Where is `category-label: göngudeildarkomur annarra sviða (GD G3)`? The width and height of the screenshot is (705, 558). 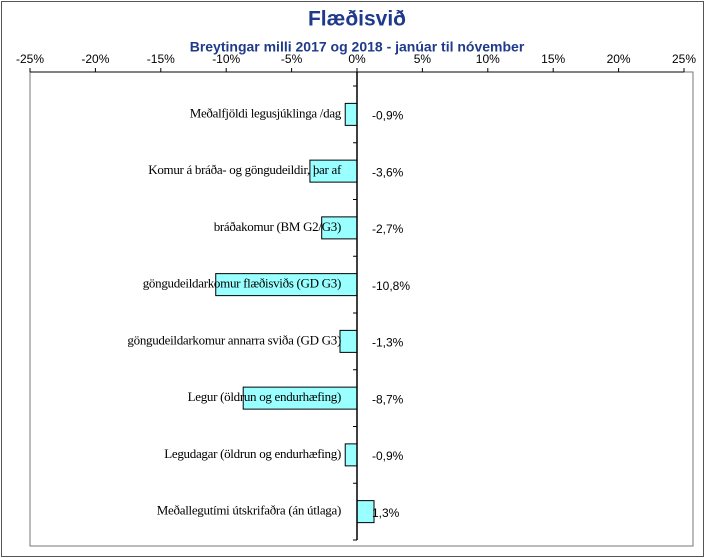
category-label: göngudeildarkomur annarra sviða (GD G3) is located at coordinates (234, 339).